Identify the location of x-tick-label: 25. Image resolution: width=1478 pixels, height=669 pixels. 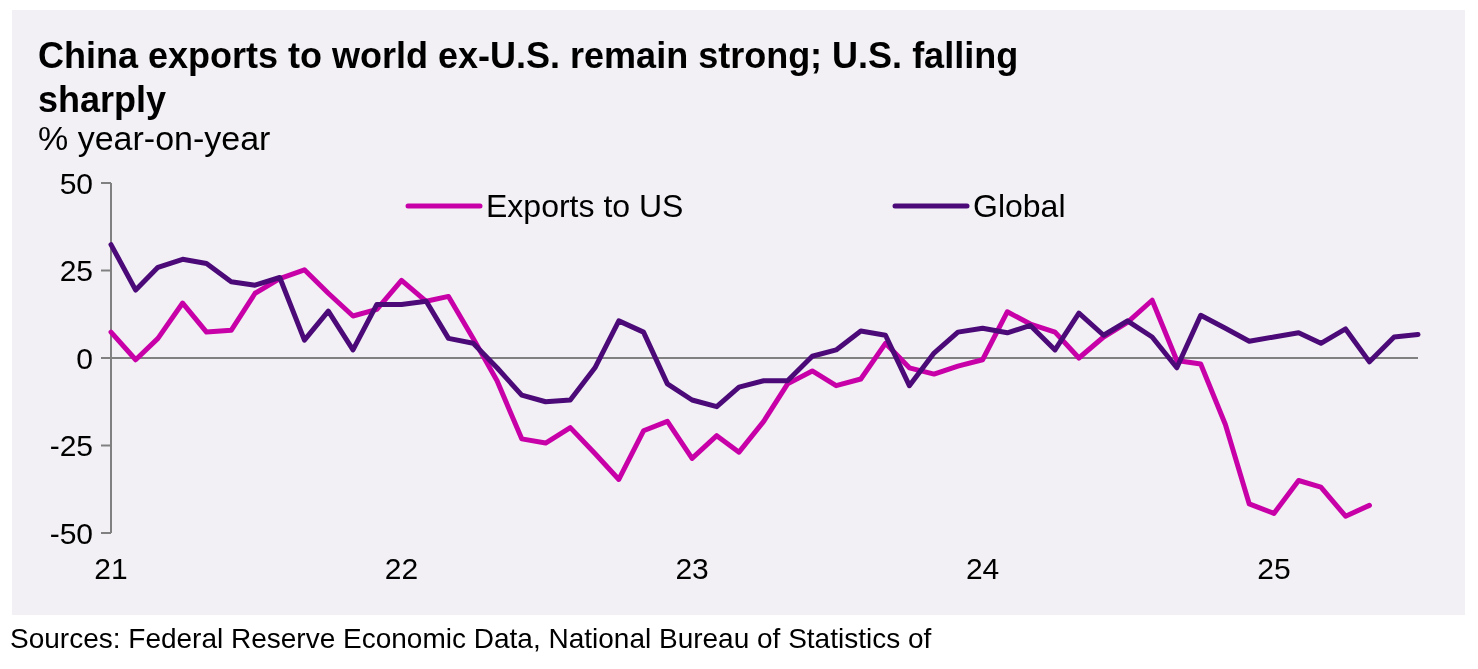
(1274, 568).